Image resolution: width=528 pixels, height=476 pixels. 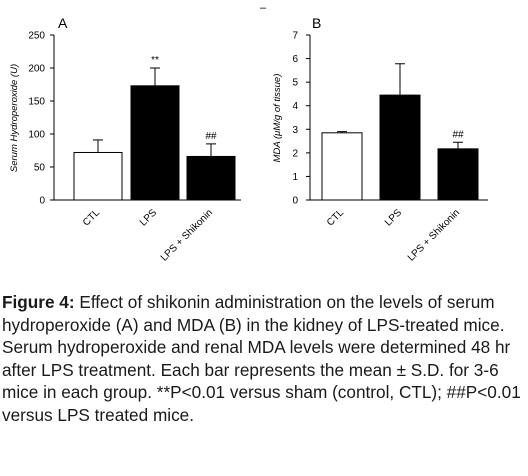 What do you see at coordinates (36, 36) in the screenshot?
I see `y-tick-label: 250` at bounding box center [36, 36].